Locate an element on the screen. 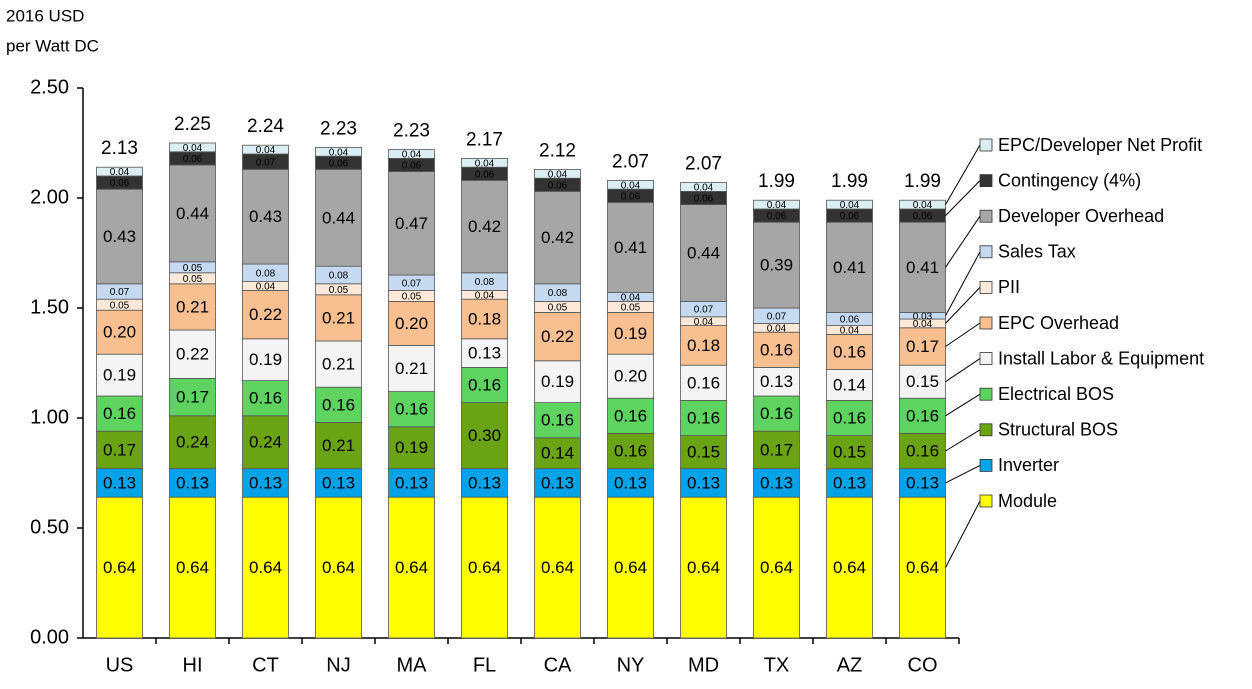 The width and height of the screenshot is (1252, 689). data-label: 0.14 is located at coordinates (557, 453).